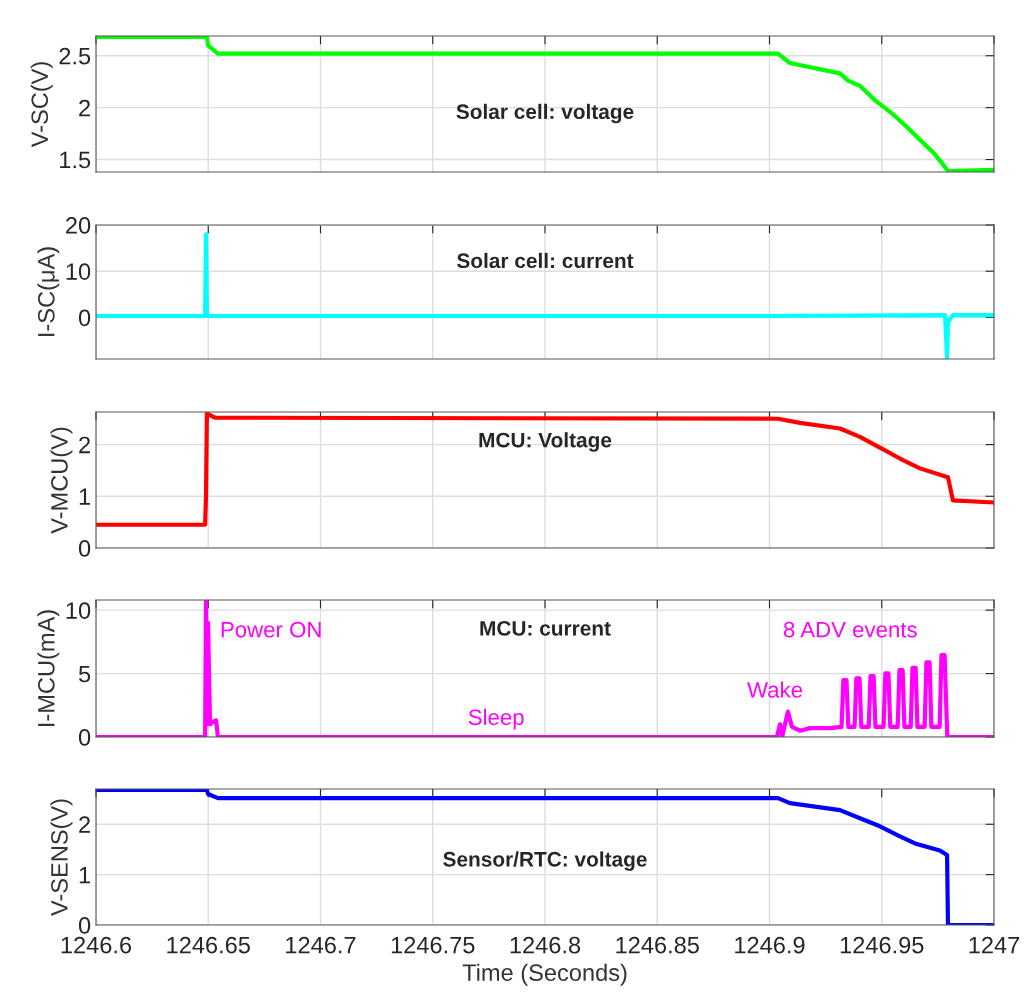  What do you see at coordinates (84, 674) in the screenshot?
I see `y-tick-label: 5` at bounding box center [84, 674].